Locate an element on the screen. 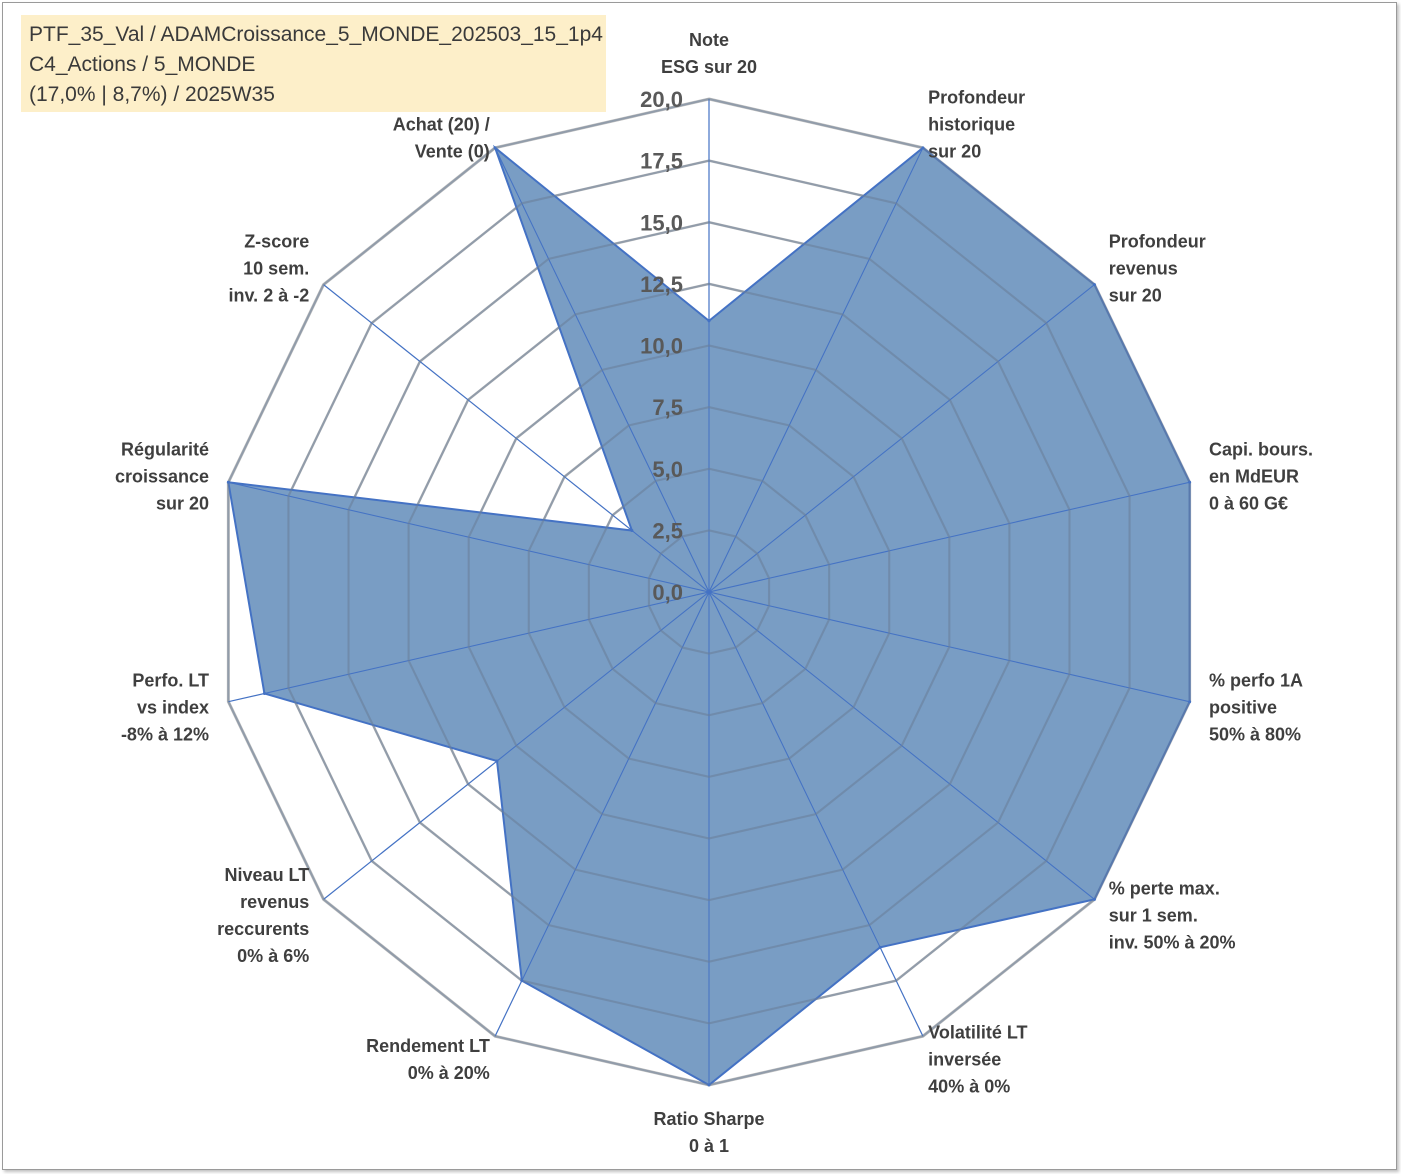 This screenshot has width=1401, height=1174. tick-label: 2,5 is located at coordinates (667, 530).